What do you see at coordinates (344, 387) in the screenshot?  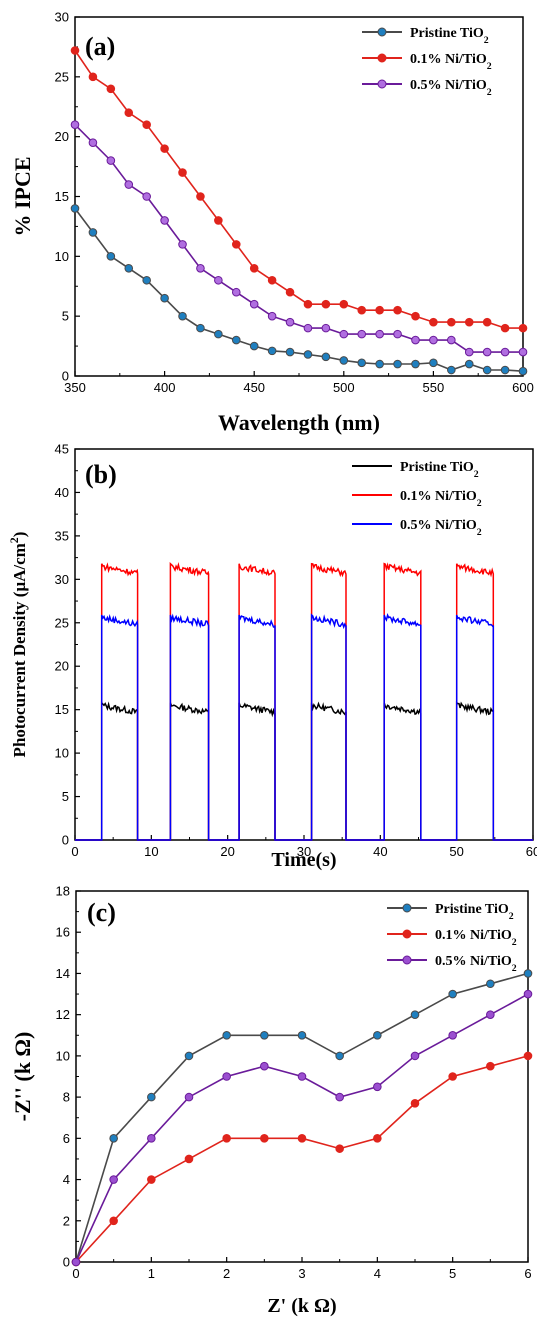 I see `x-tick-label: 500` at bounding box center [344, 387].